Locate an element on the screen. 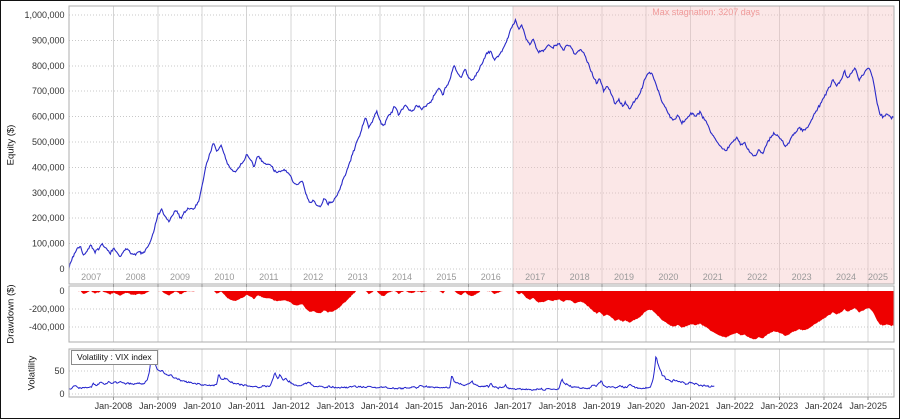 This screenshot has width=900, height=419. volatility-x-tick-label: Jan-2017 is located at coordinates (513, 406).